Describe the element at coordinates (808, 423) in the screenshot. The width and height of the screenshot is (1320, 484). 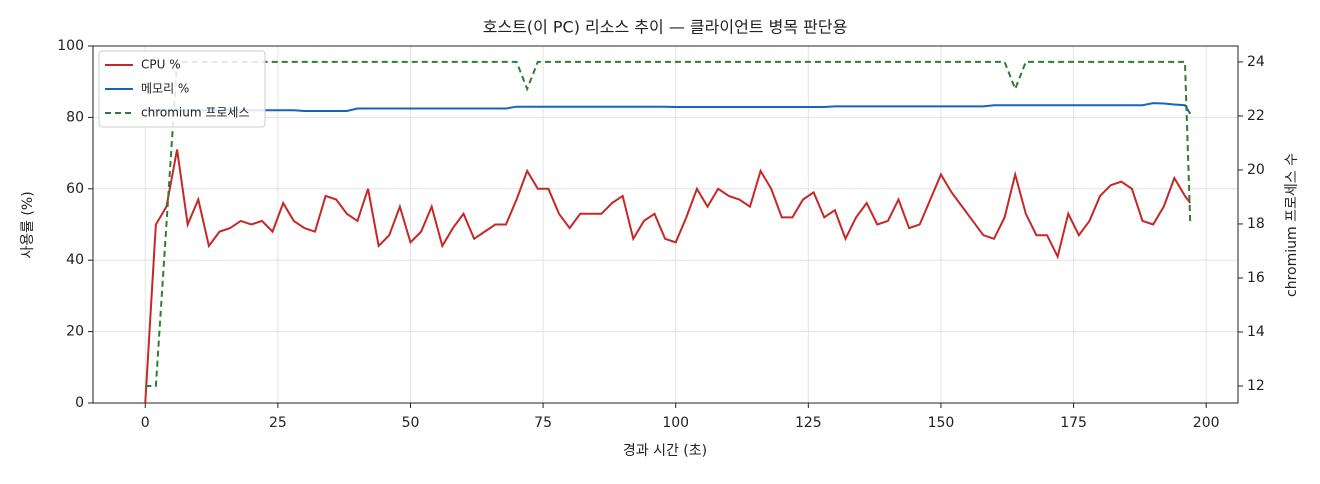
I see `x-tick-label: 125` at that location.